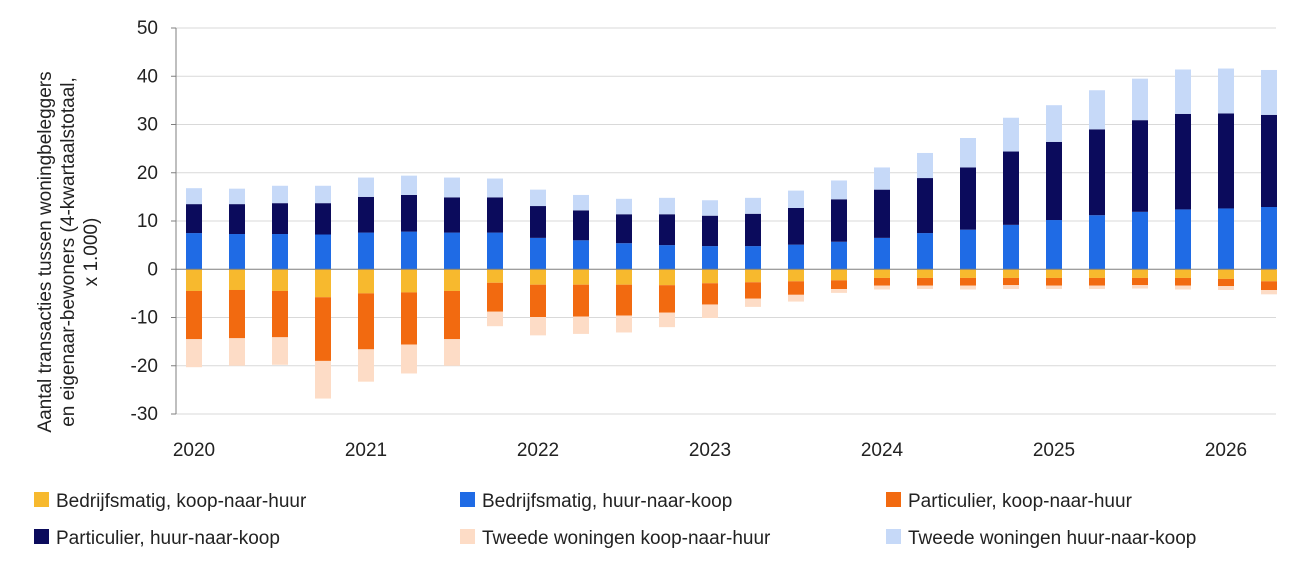  Describe the element at coordinates (91, 252) in the screenshot. I see `y-axis-title-line: x 1.000)` at that location.